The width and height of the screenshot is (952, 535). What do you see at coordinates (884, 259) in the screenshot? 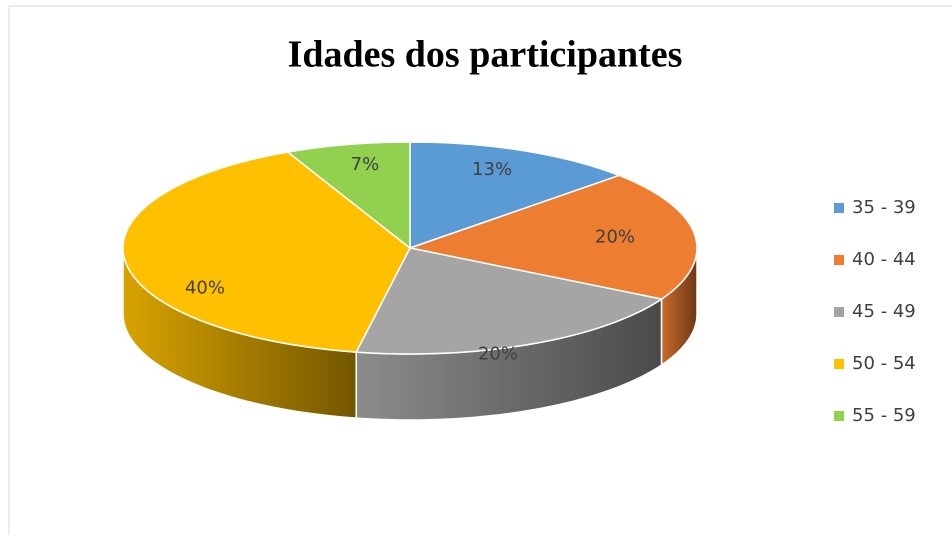
I see `legend-label: 40 - 44` at bounding box center [884, 259].